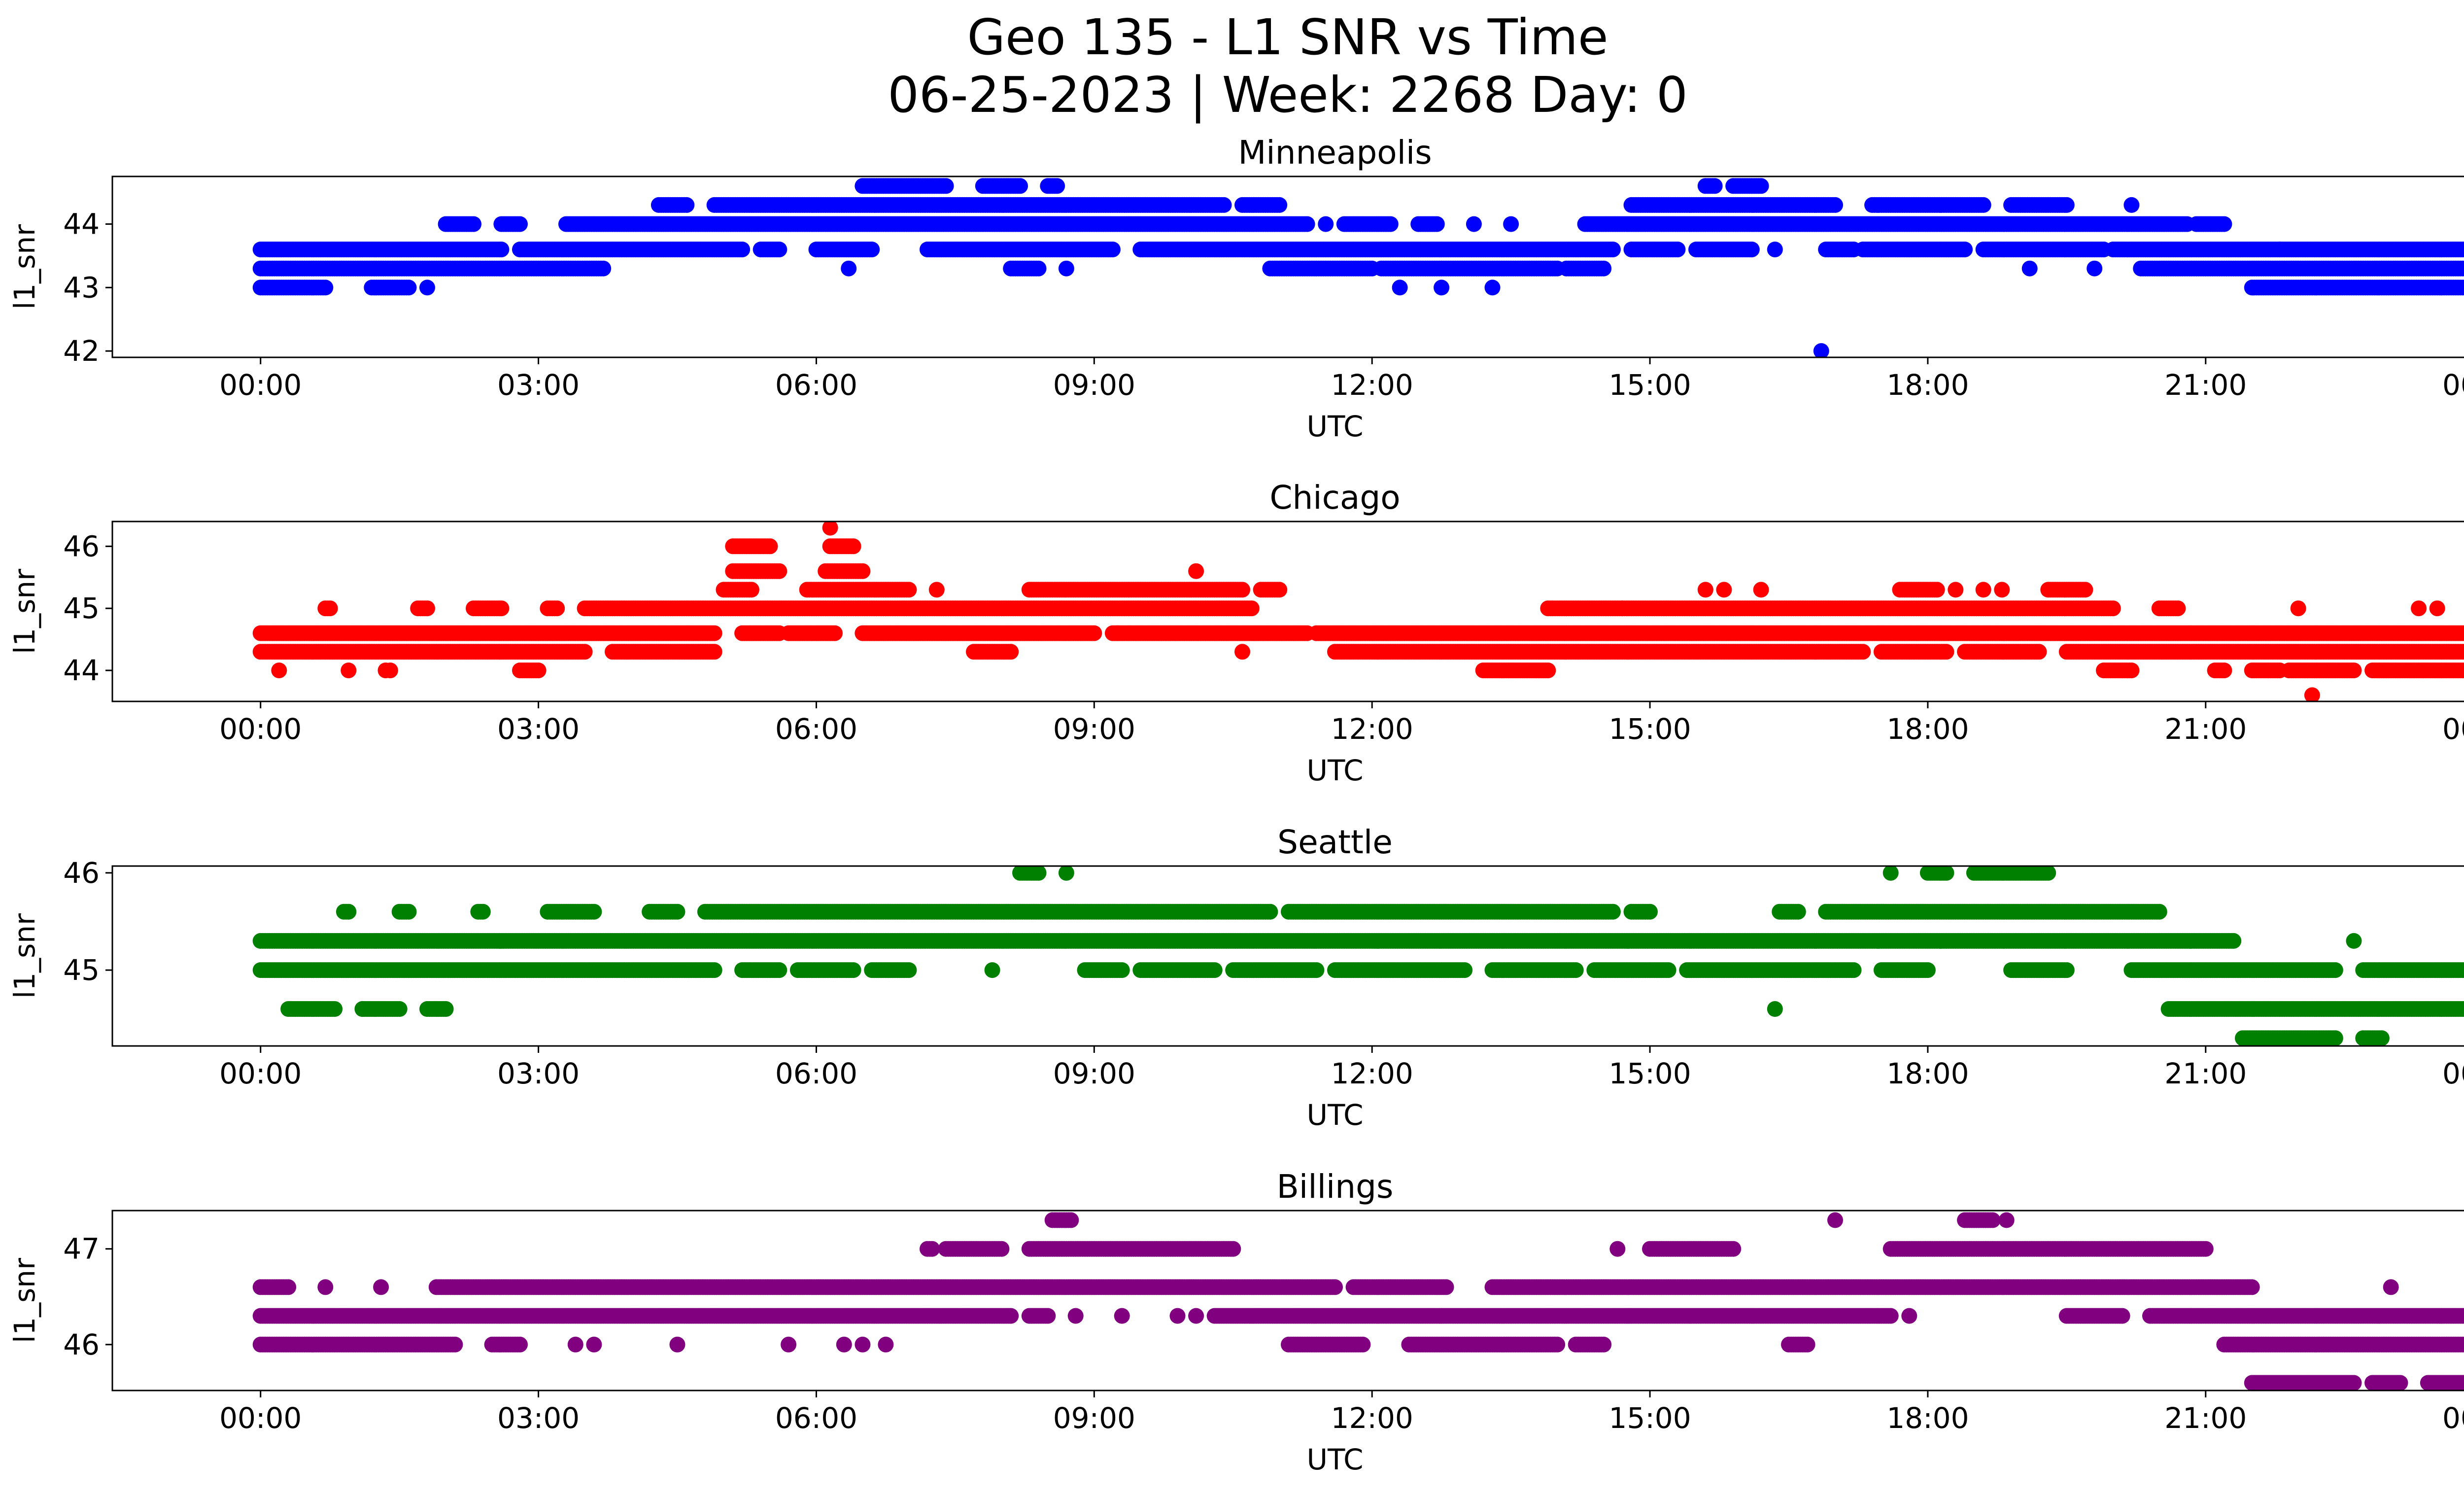 This screenshot has width=2464, height=1495. Describe the element at coordinates (1372, 385) in the screenshot. I see `x-tick-label: 12:00` at that location.